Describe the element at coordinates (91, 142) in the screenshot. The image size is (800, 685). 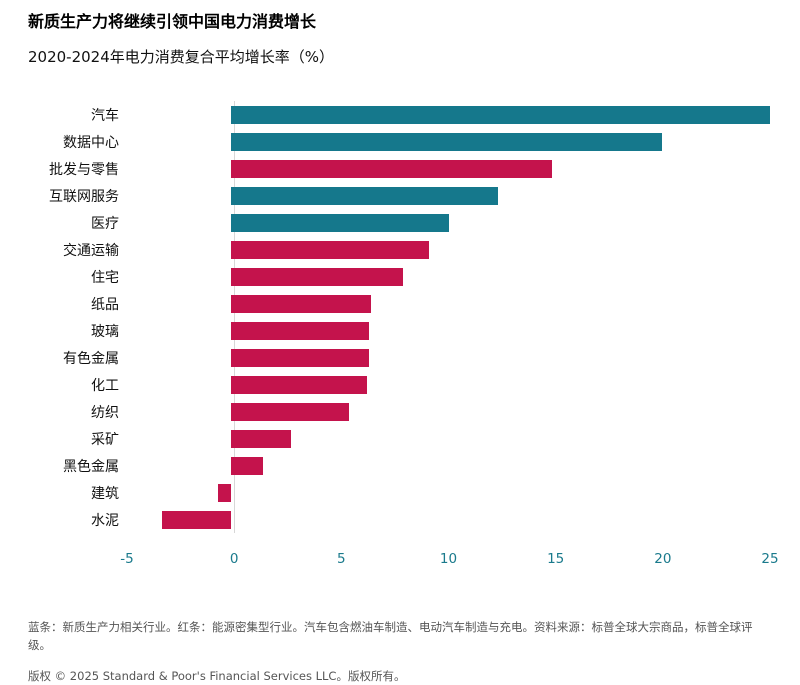
I see `category-label: 数据中心` at that location.